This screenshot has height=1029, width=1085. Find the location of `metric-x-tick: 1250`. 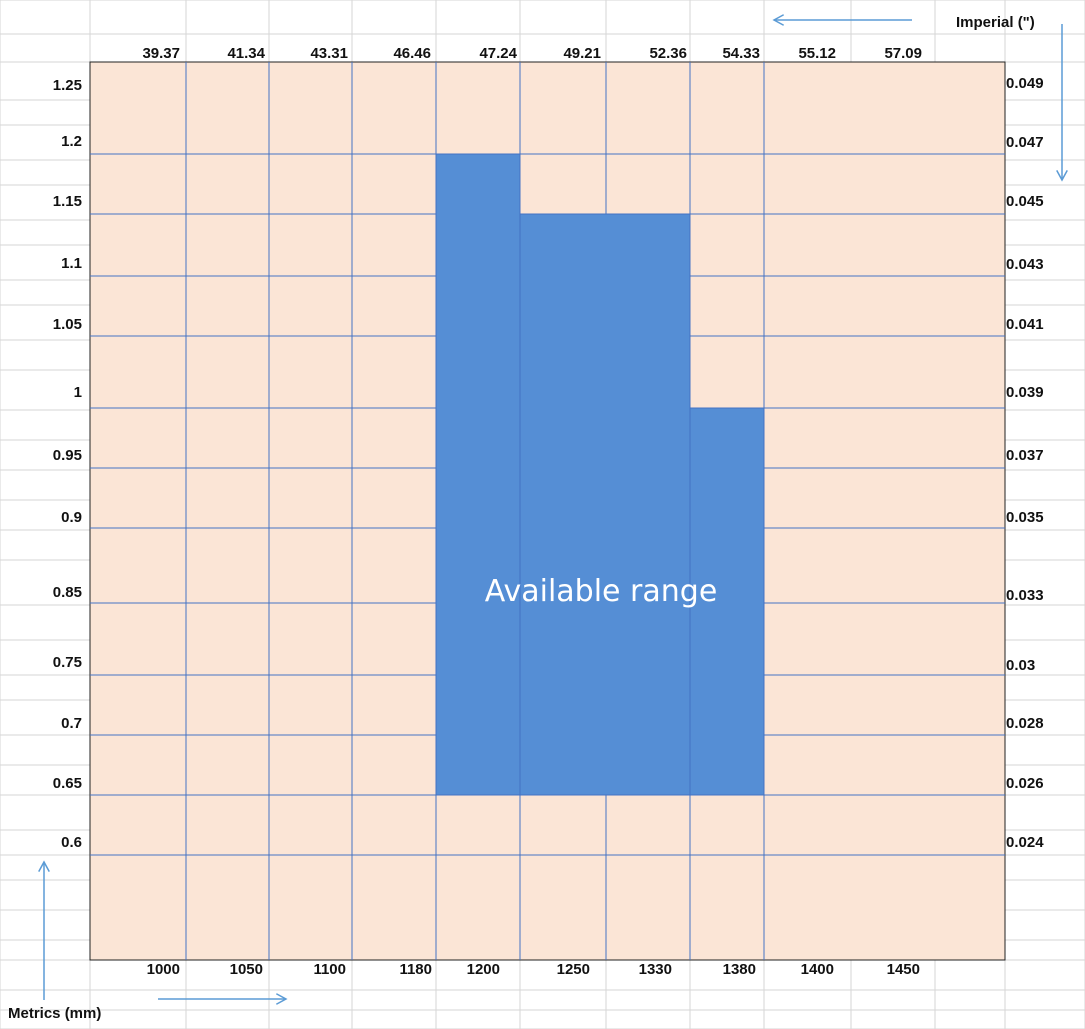

metric-x-tick: 1250 is located at coordinates (573, 969).